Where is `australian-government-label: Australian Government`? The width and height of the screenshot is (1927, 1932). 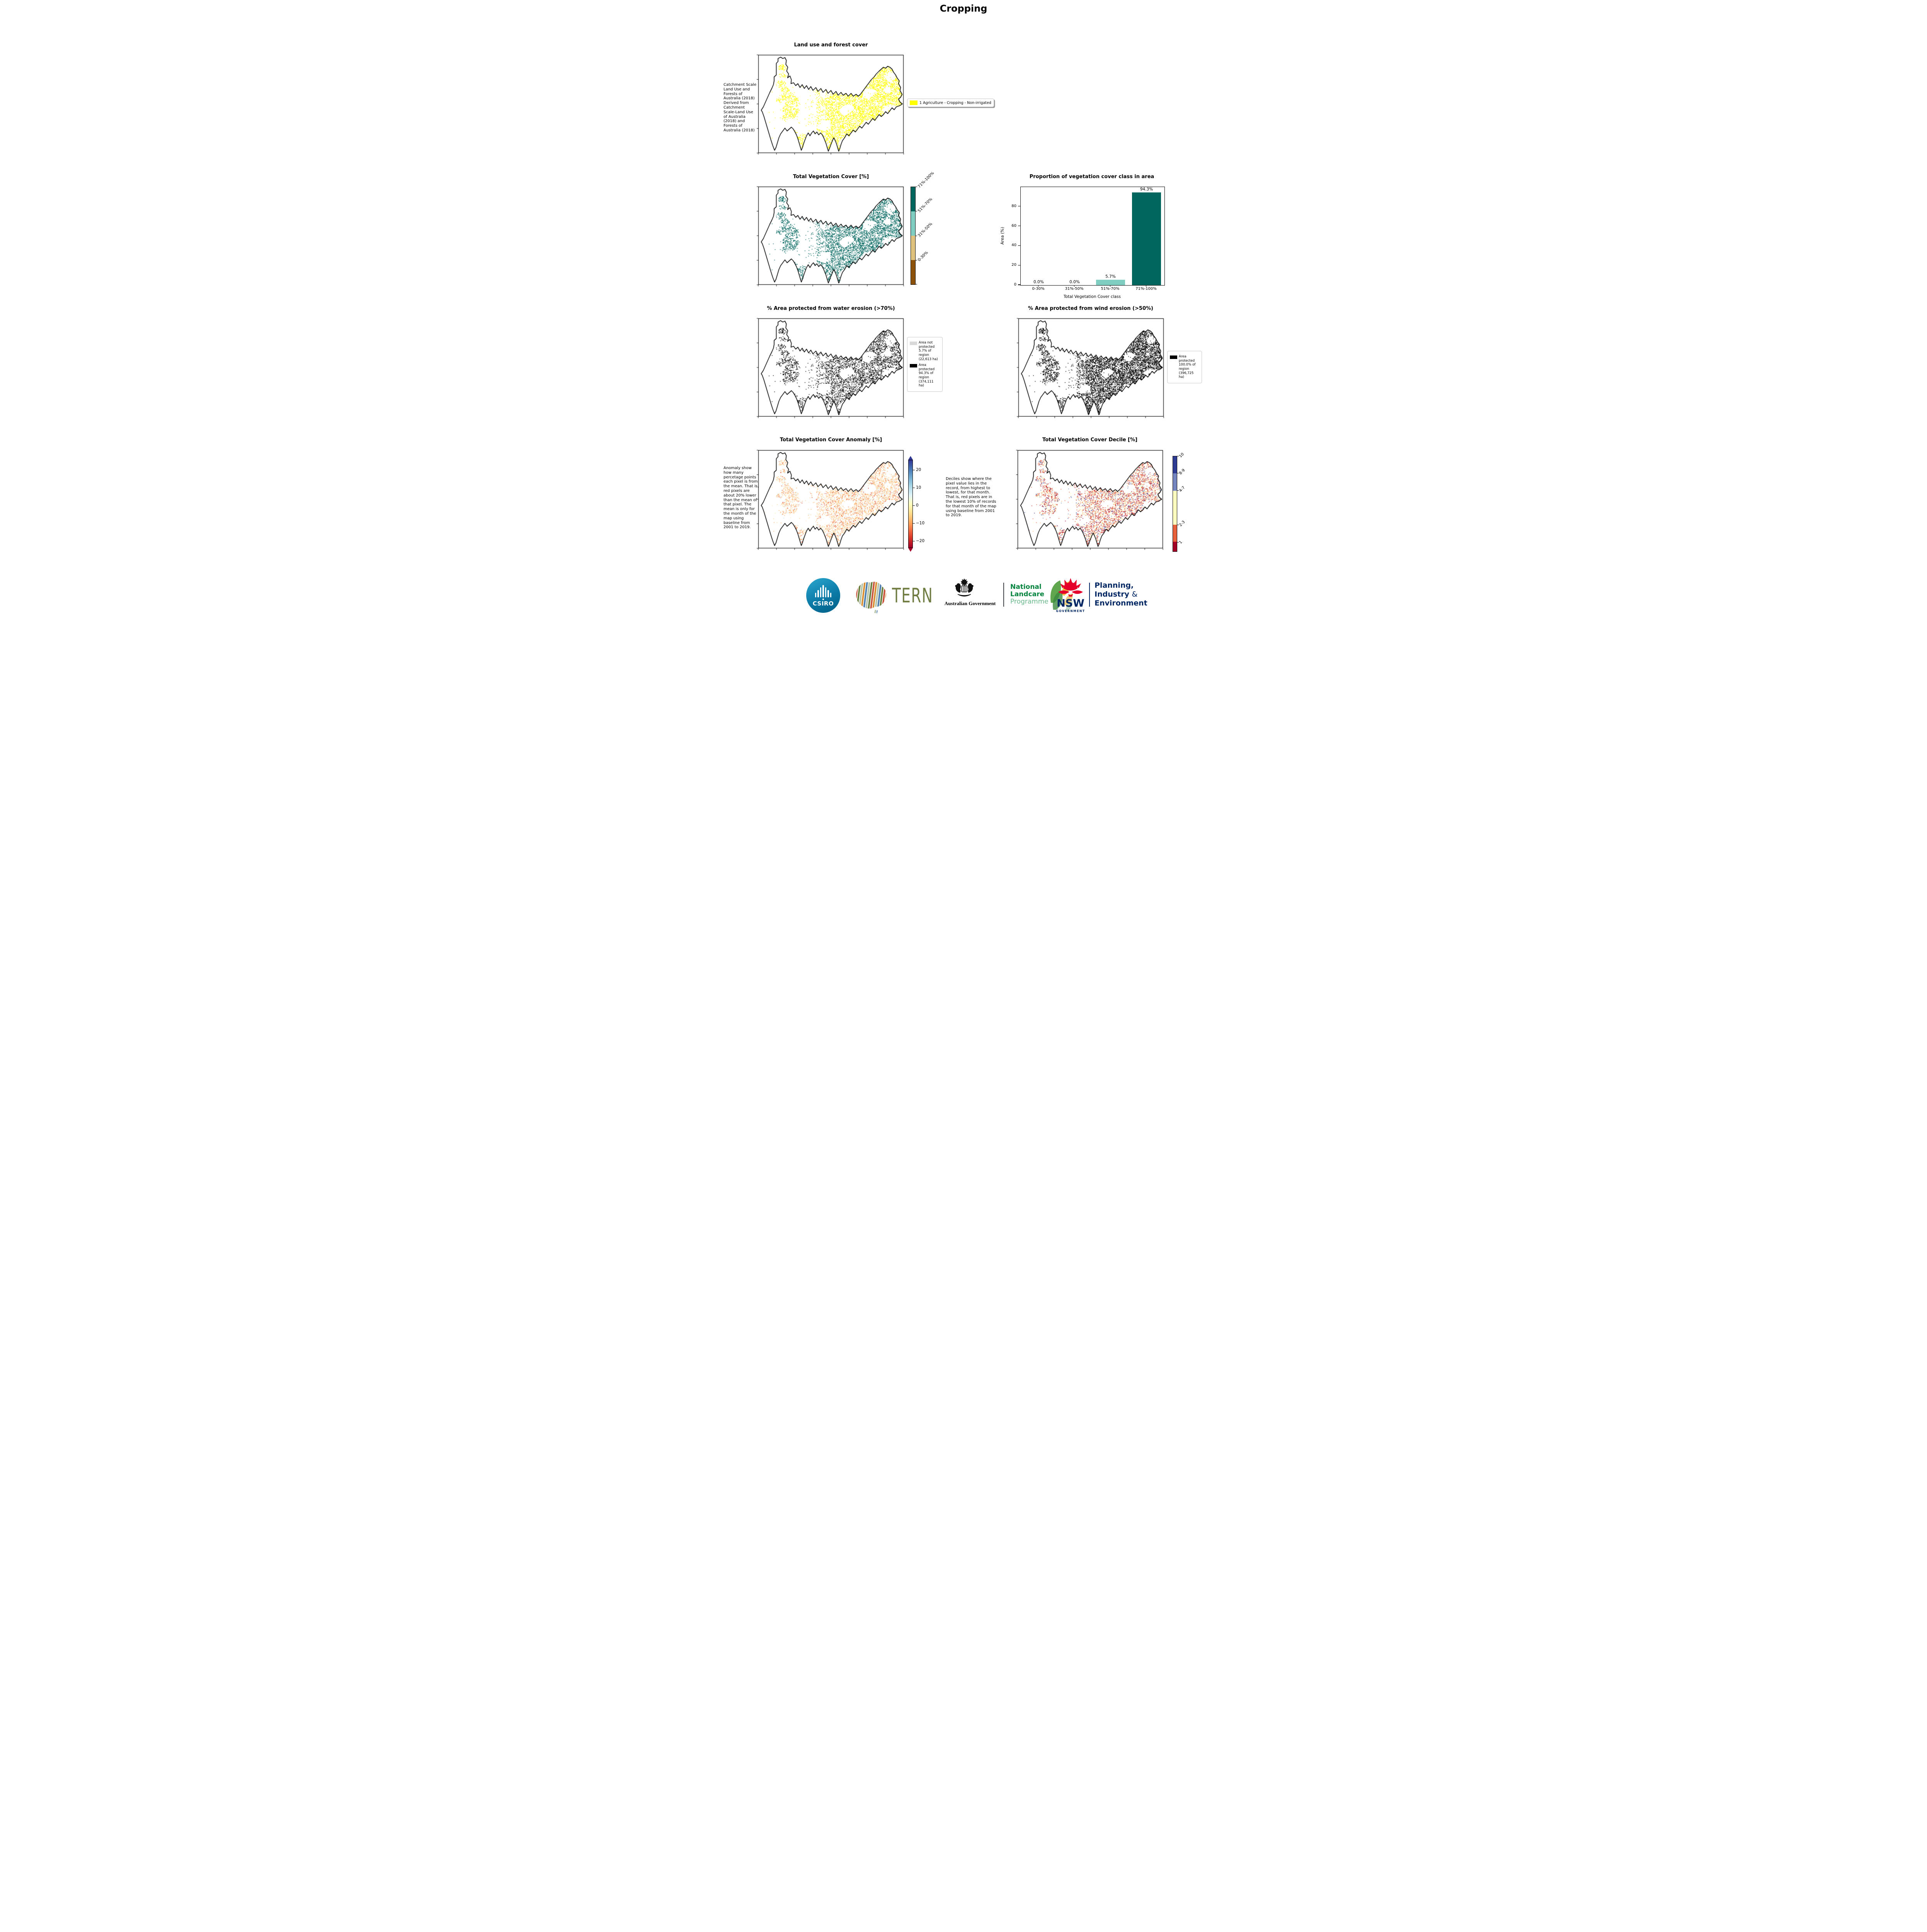
australian-government-label: Australian Government is located at coordinates (970, 603).